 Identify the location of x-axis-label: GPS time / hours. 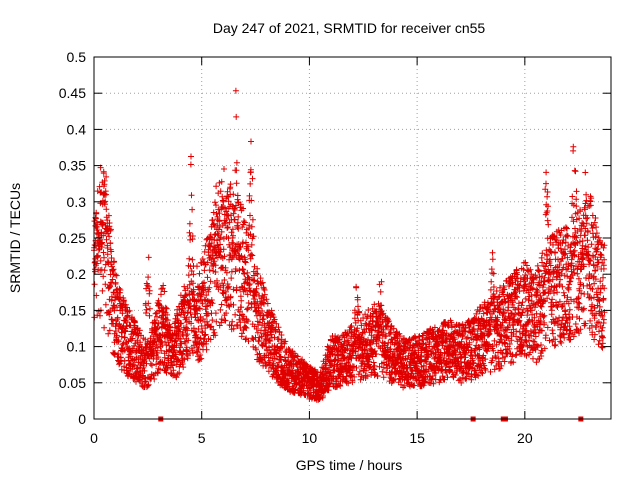
(349, 465).